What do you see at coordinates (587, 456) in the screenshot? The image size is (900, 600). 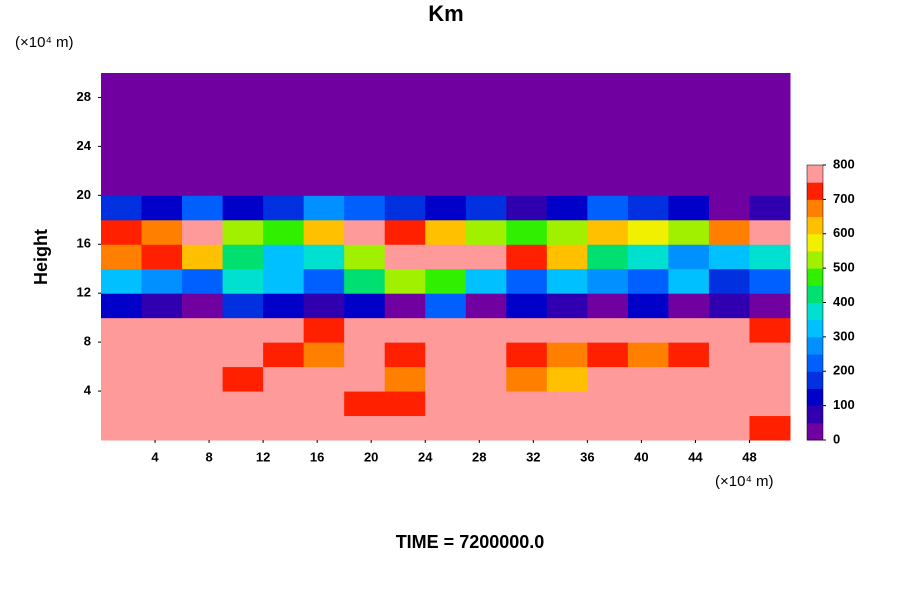 I see `x-tick-label: 36` at bounding box center [587, 456].